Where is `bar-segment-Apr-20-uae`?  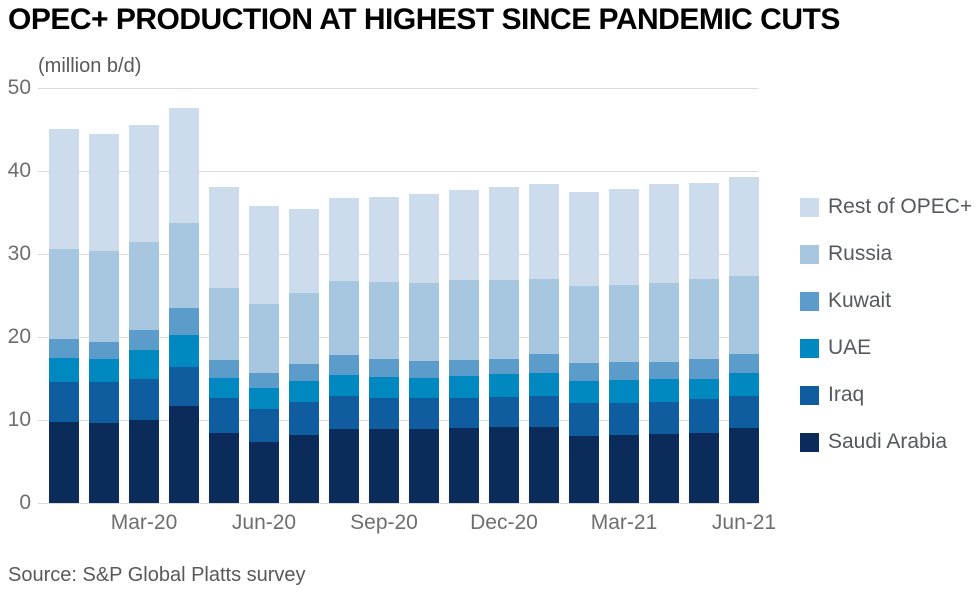 bar-segment-Apr-20-uae is located at coordinates (184, 351).